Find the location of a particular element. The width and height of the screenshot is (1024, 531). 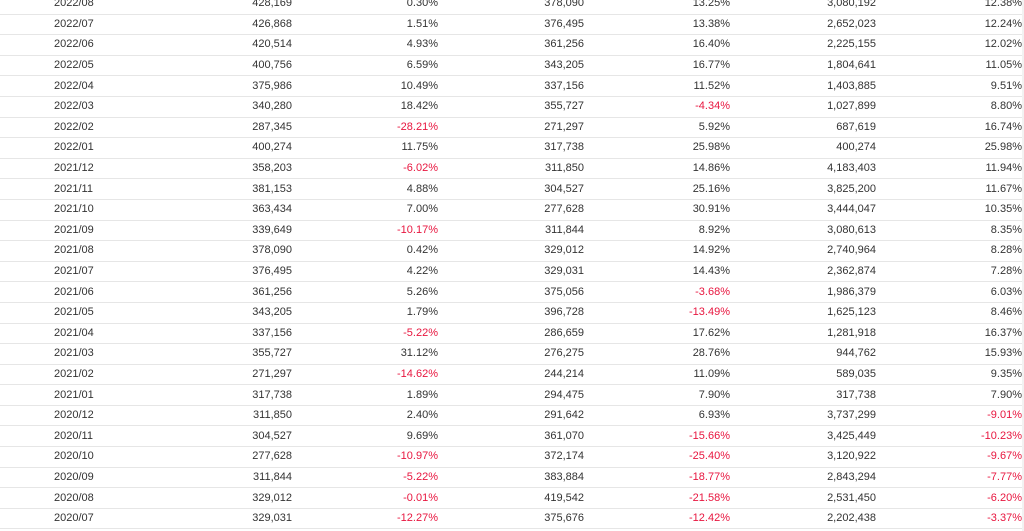

growth-cell: 9.69% is located at coordinates (365, 436).